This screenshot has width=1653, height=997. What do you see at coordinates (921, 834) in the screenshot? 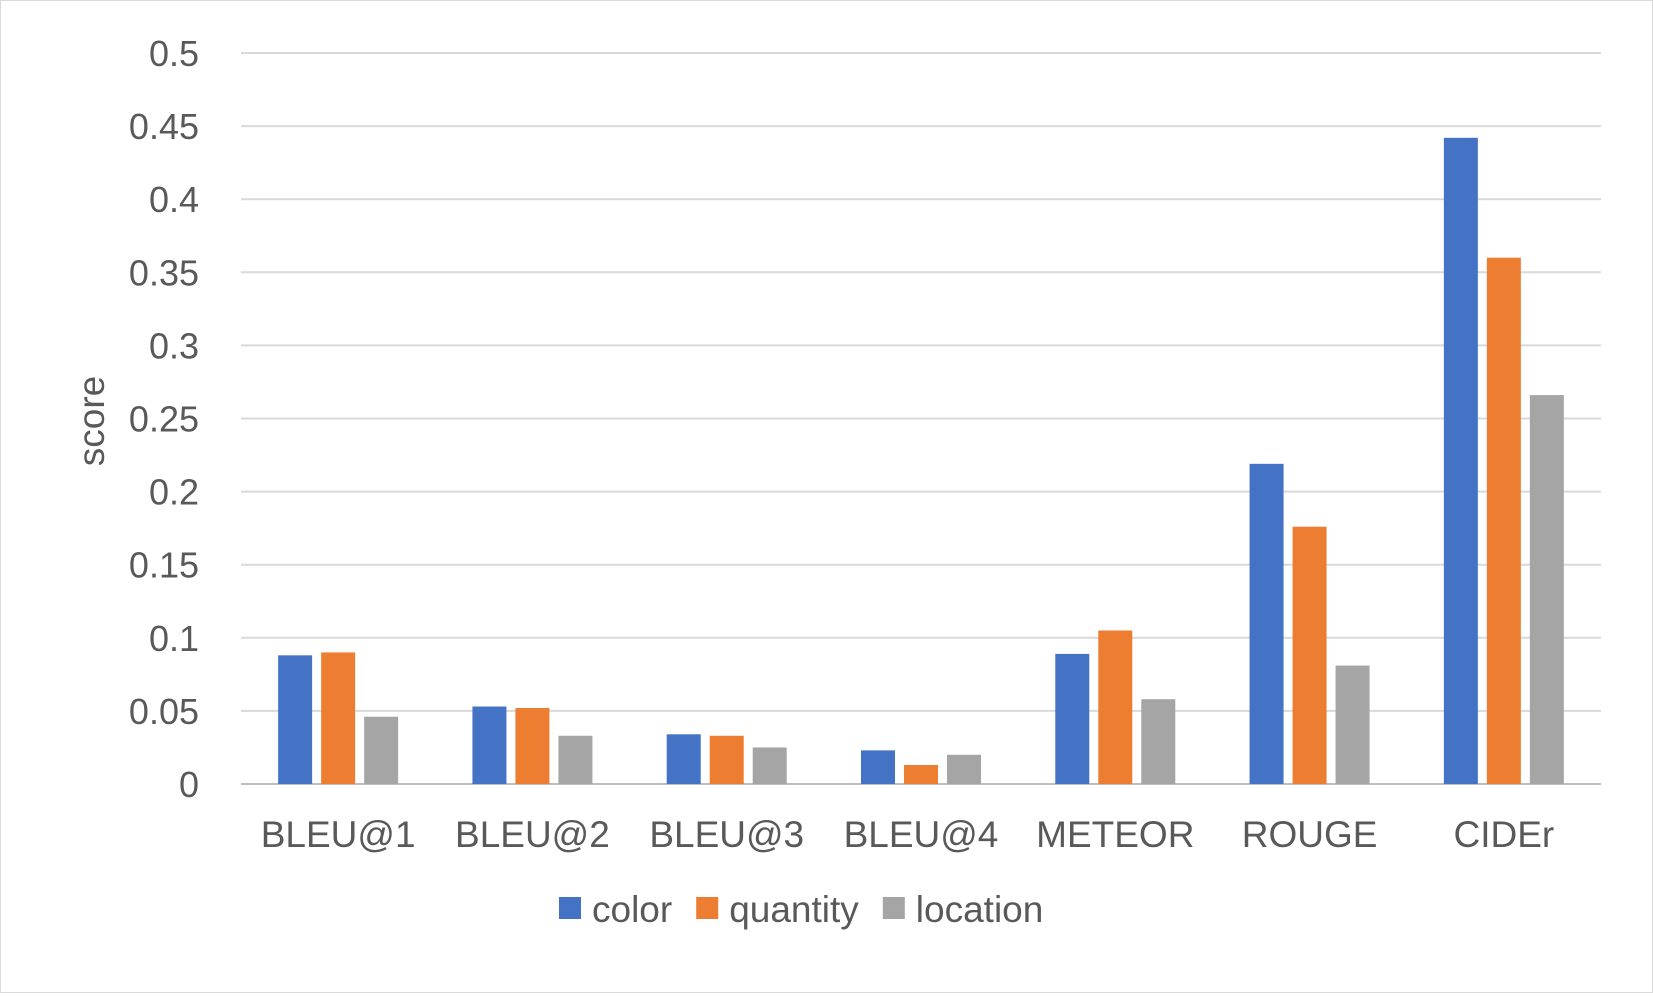
I see `x-tick-label: BLEU@4` at bounding box center [921, 834].